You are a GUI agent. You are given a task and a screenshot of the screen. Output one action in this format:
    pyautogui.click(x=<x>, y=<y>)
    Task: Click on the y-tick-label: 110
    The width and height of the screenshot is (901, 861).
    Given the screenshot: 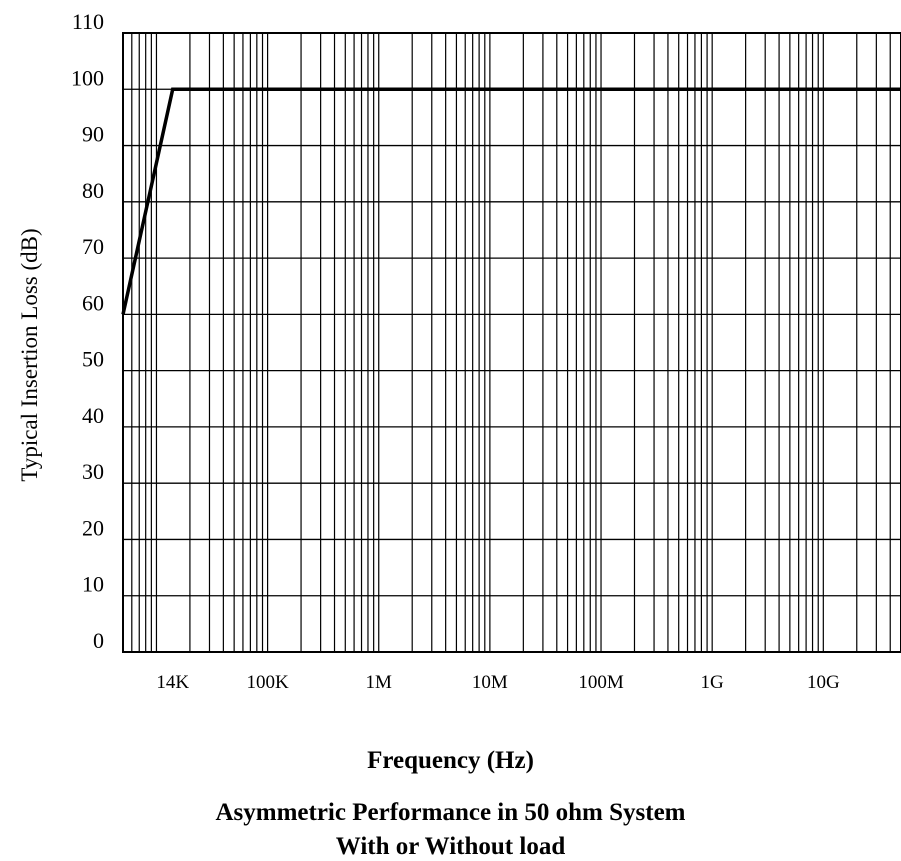 What is the action you would take?
    pyautogui.click(x=88, y=21)
    